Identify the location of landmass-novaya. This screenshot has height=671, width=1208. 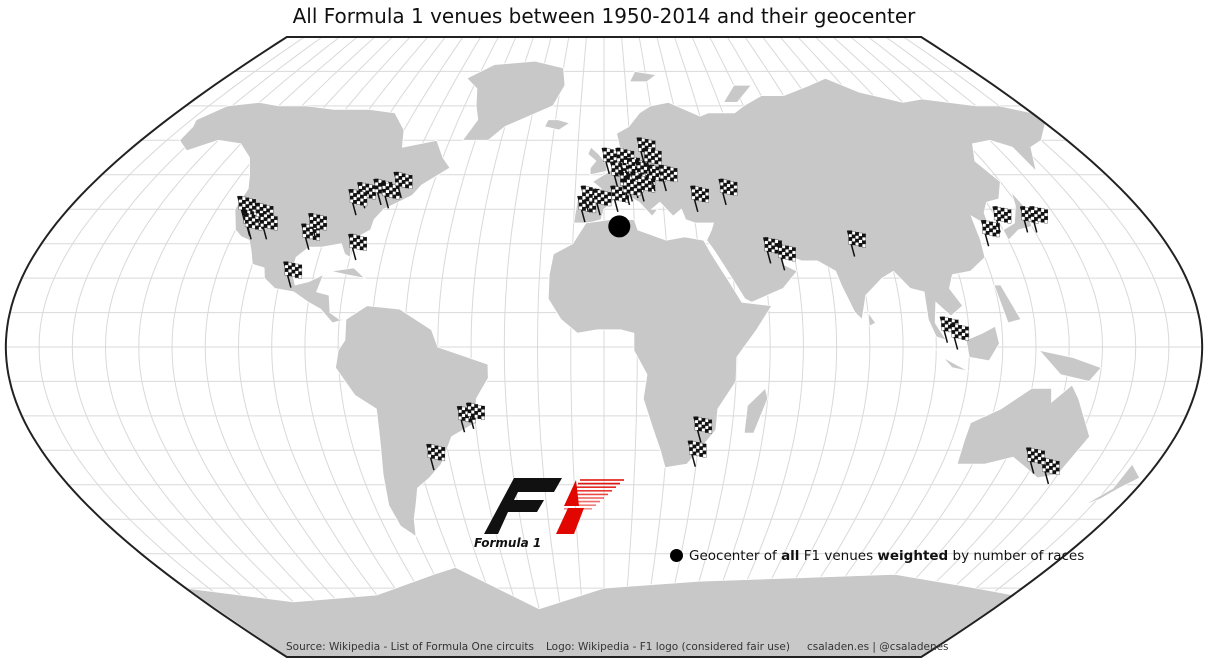
(737, 93).